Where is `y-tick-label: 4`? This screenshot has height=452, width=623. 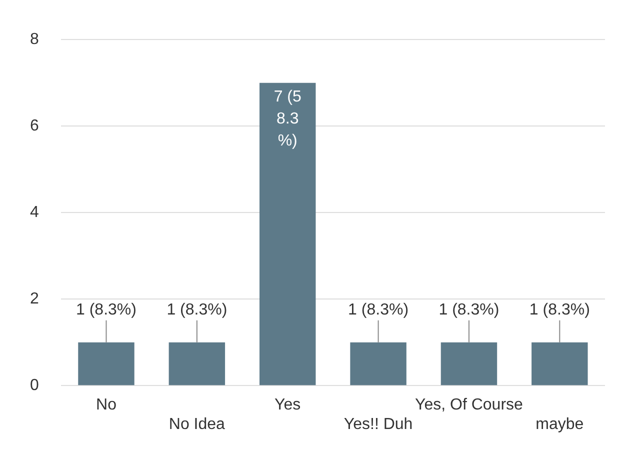
y-tick-label: 4 is located at coordinates (34, 213).